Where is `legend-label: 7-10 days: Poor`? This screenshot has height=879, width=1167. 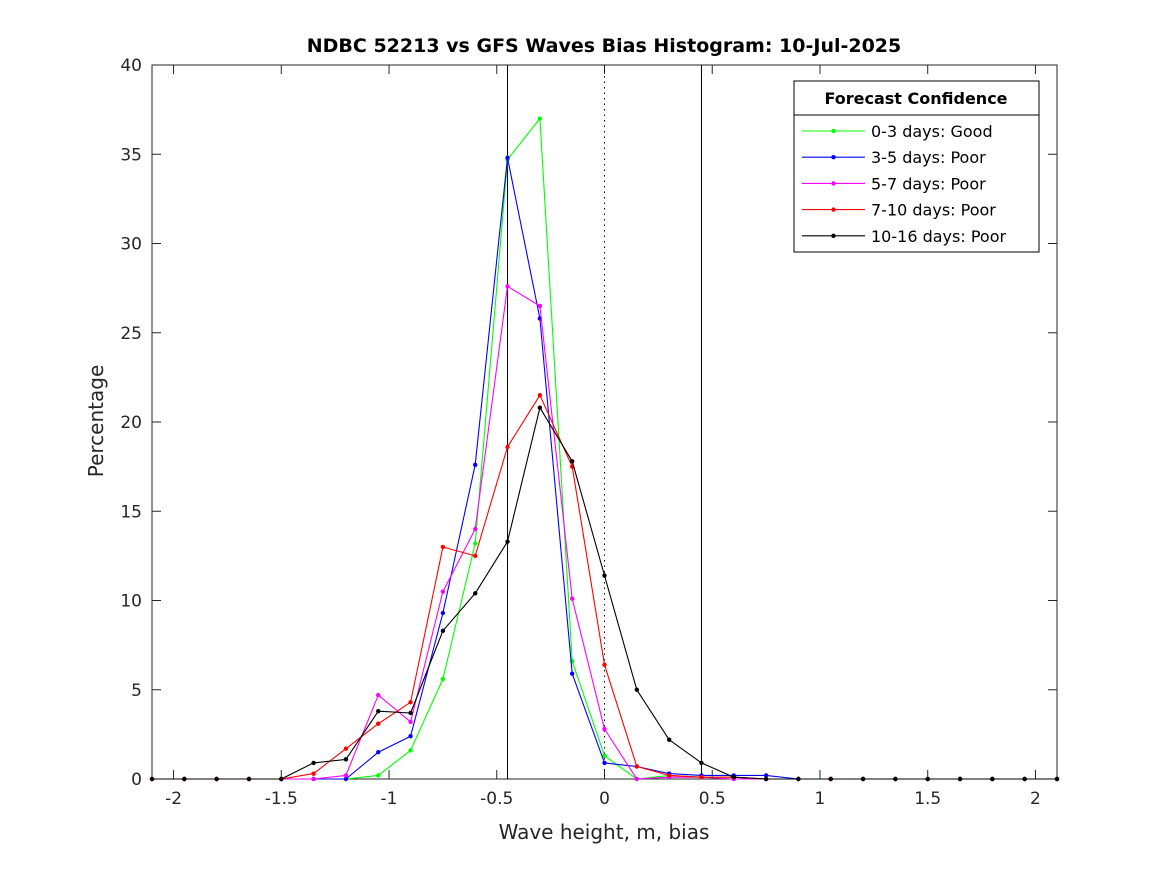 legend-label: 7-10 days: Poor is located at coordinates (933, 210).